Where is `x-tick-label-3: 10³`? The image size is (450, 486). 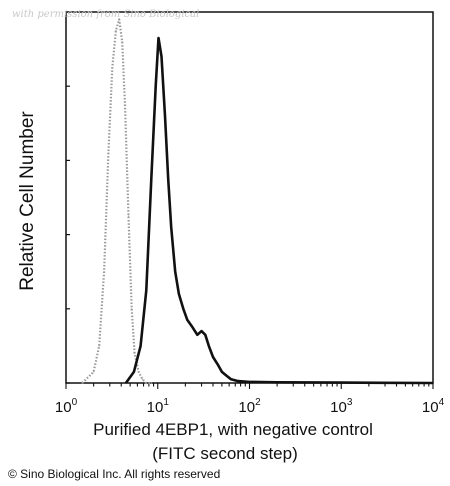 x-tick-label-3: 10³ is located at coordinates (341, 406).